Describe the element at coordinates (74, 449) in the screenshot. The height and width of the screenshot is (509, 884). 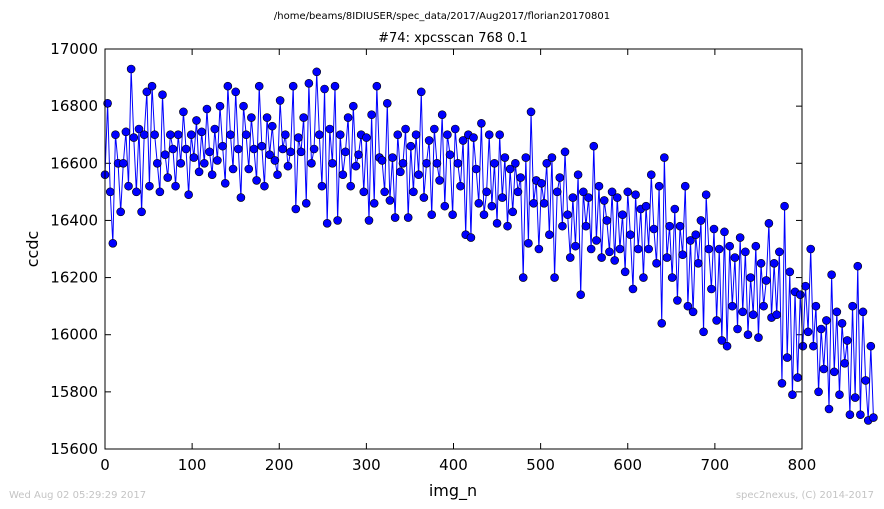
I see `y-tick-label: 15600` at that location.